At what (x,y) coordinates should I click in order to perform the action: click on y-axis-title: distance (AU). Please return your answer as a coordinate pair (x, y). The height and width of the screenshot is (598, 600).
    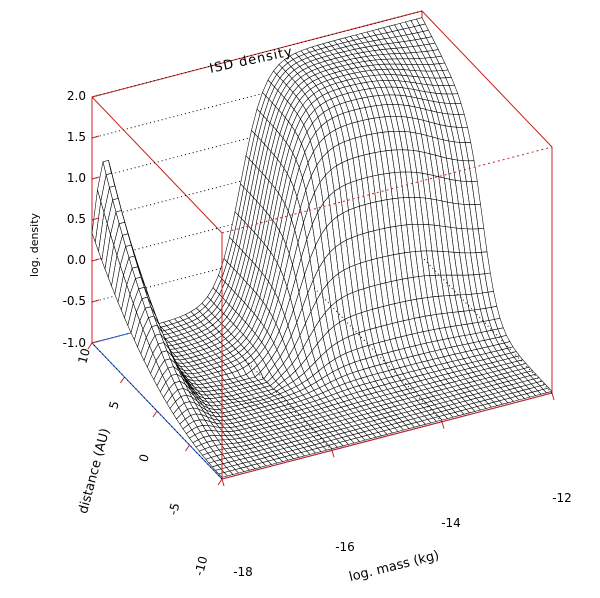
    Looking at the image, I should click on (94, 471).